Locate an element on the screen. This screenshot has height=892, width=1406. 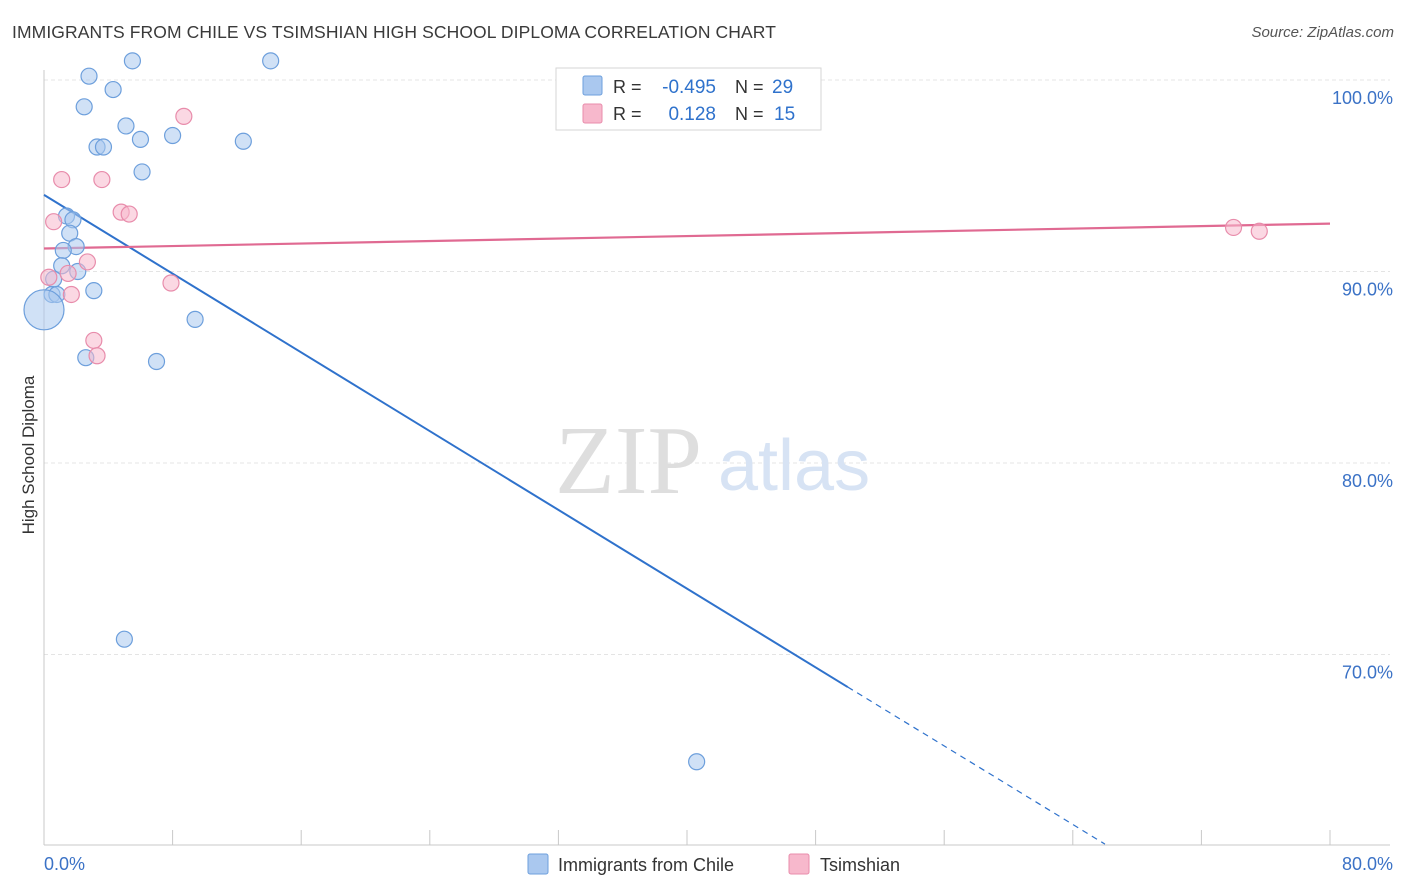
watermark-atlas: atlas is located at coordinates (794, 466).